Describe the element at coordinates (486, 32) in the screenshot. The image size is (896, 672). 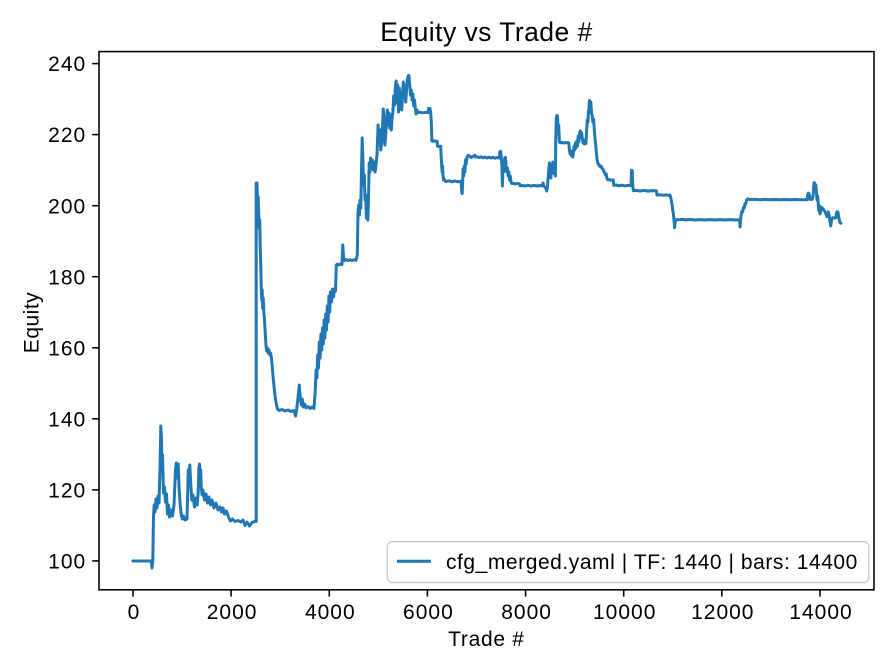
I see `svg-text: Equity vs Trade #` at that location.